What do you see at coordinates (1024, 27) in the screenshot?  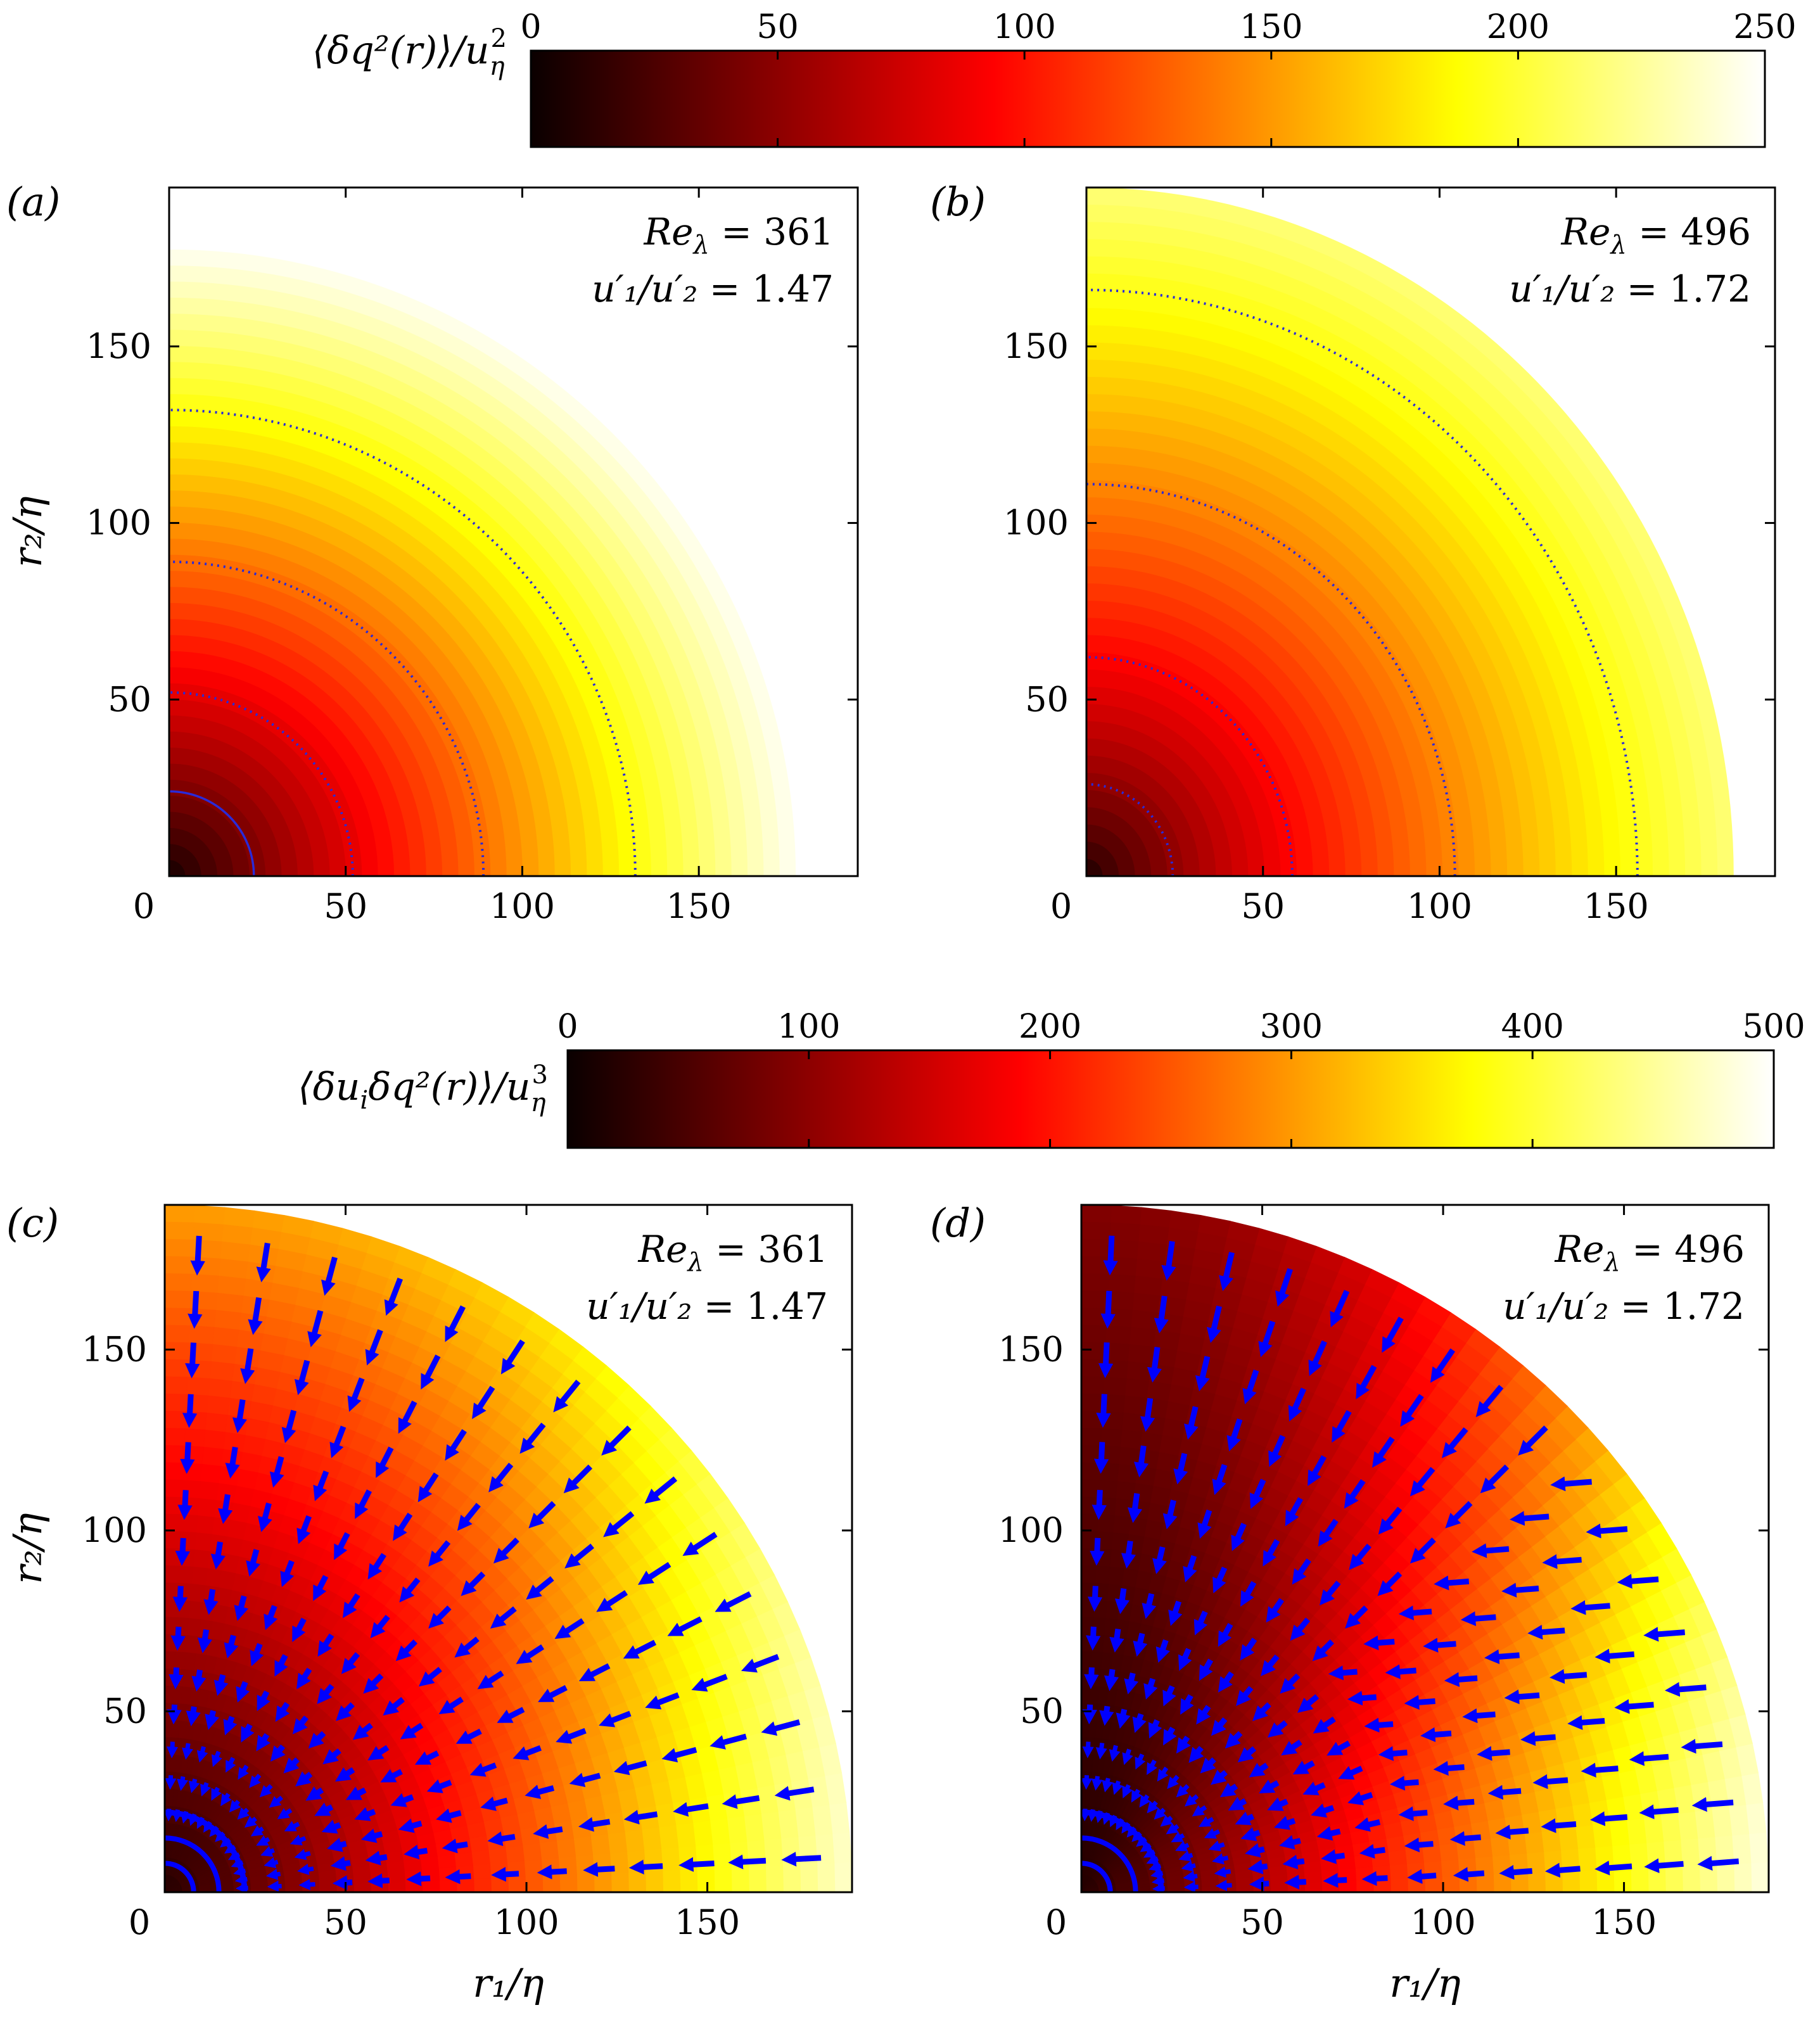 I see `colorbar-tick-label: 100` at bounding box center [1024, 27].